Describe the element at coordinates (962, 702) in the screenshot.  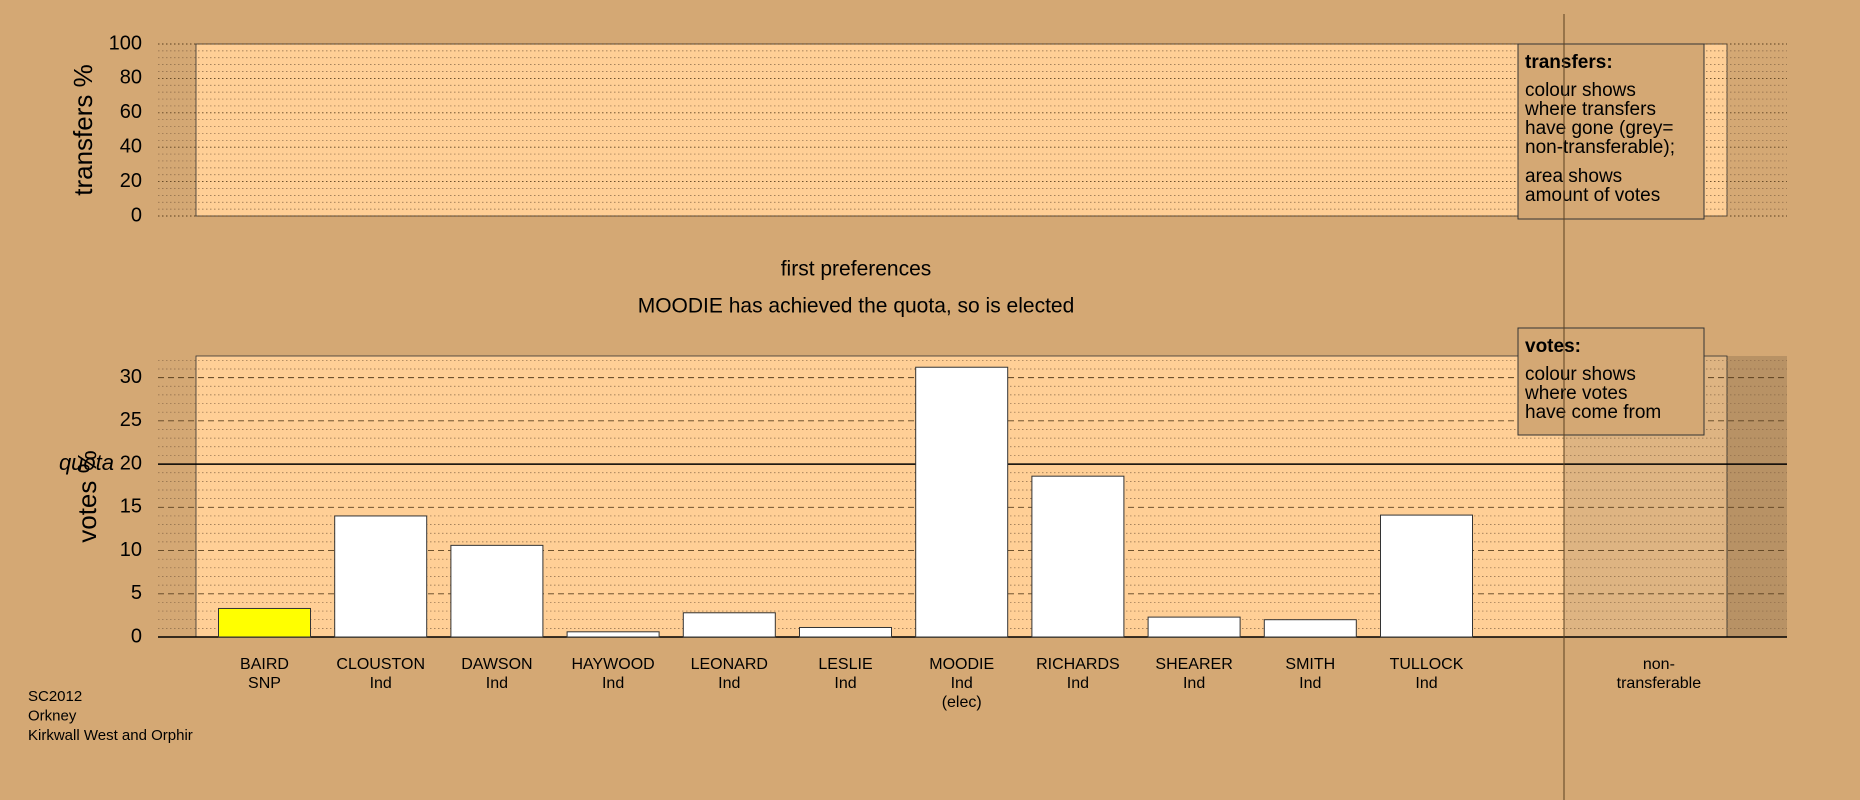
I see `x-tick-label: (elec)` at that location.